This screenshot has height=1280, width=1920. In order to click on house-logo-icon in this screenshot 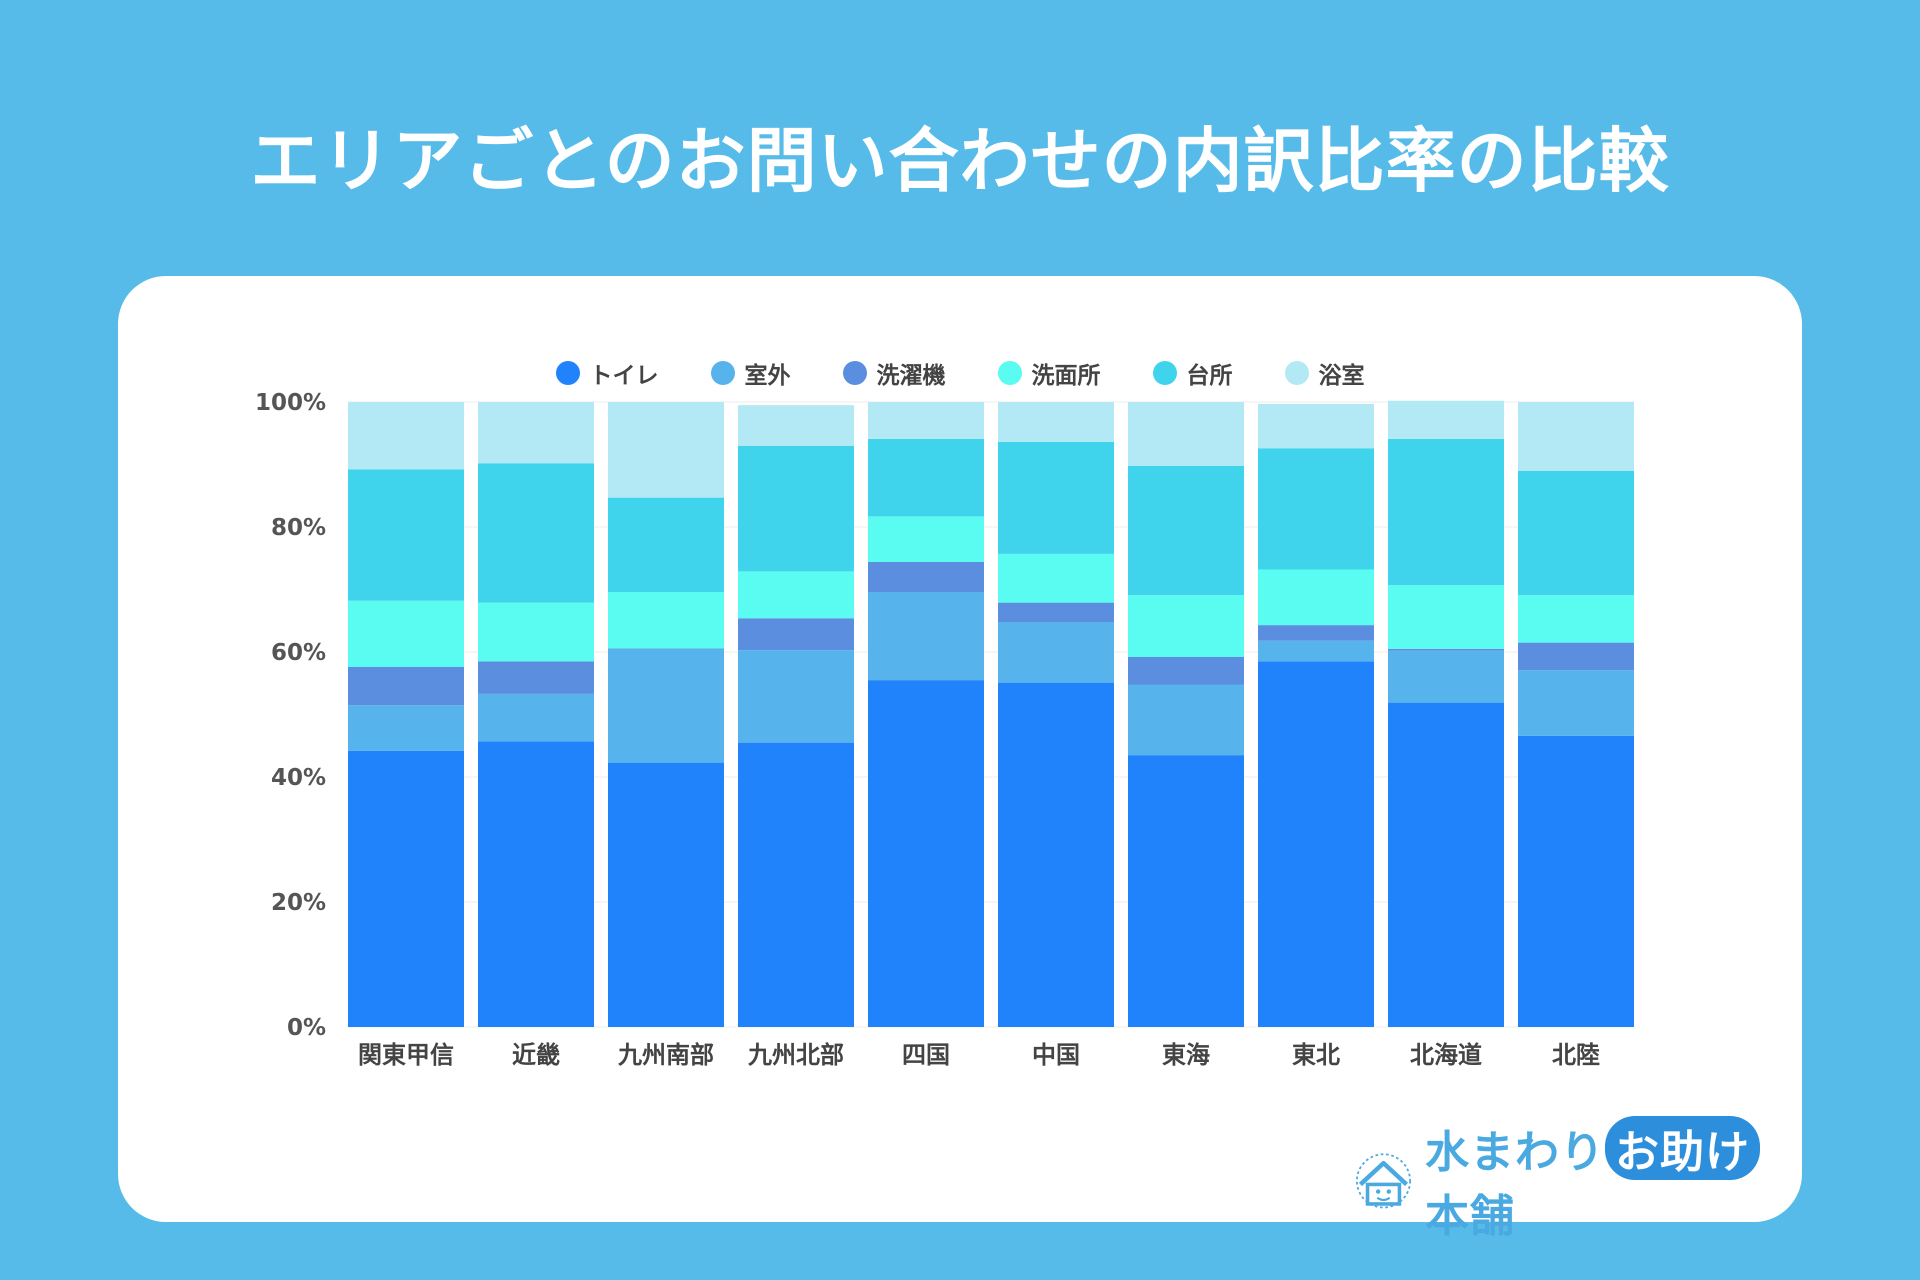, I will do `click(1383, 1181)`.